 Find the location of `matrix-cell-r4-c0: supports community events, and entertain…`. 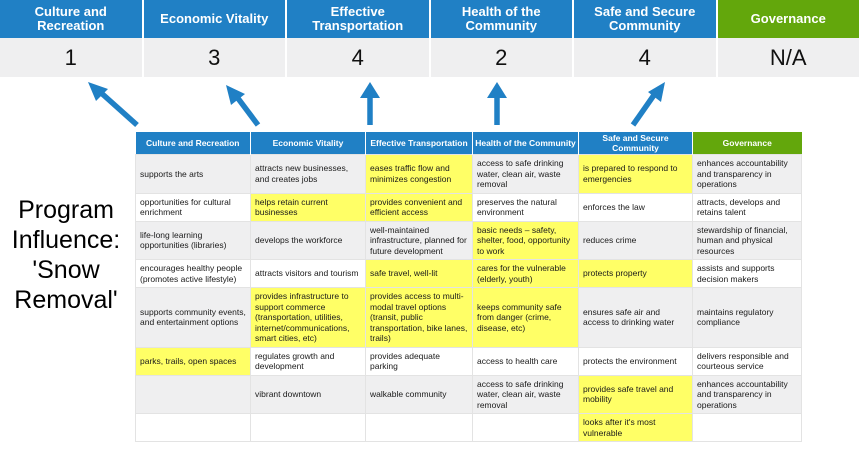

matrix-cell-r4-c0: supports community events, and entertain… is located at coordinates (193, 317).